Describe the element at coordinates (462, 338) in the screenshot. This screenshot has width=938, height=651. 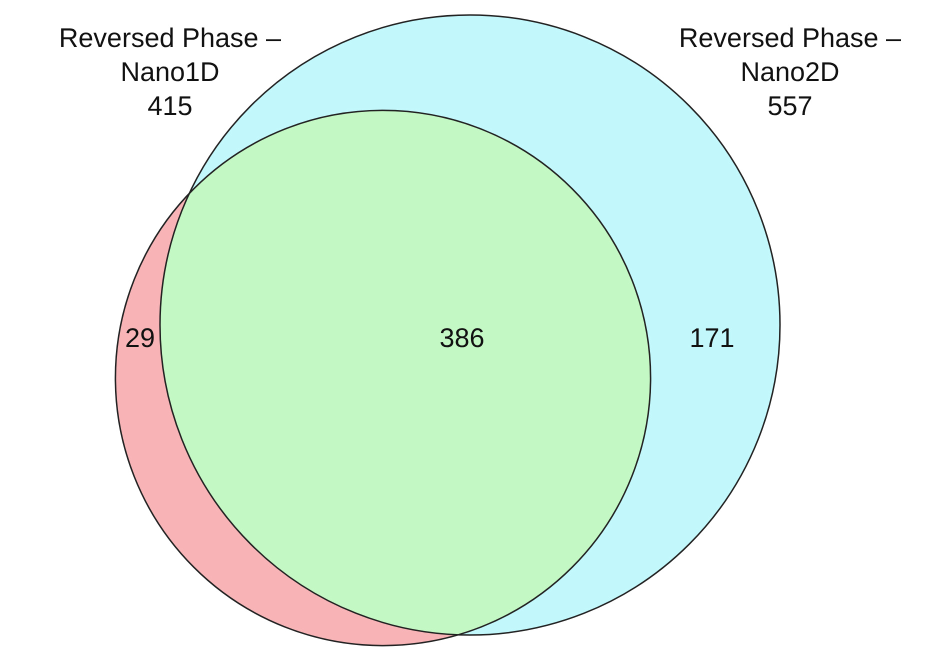
I see `data-label: 386` at that location.